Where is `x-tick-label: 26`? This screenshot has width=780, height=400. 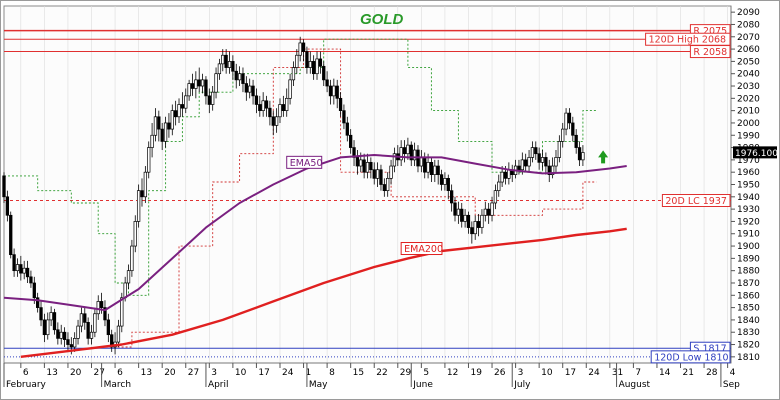 x-tick-label: 26 is located at coordinates (500, 373).